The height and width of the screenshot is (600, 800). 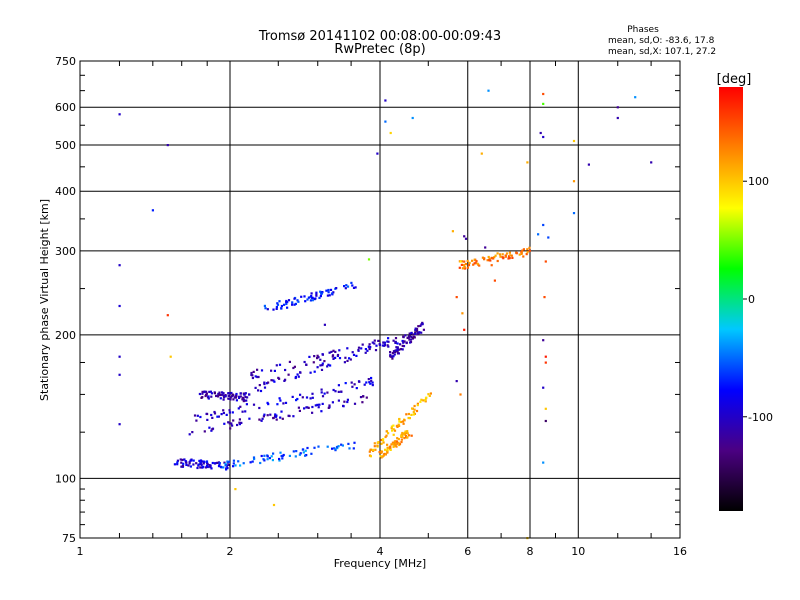 I want to click on x-tick-label: 10, so click(x=578, y=551).